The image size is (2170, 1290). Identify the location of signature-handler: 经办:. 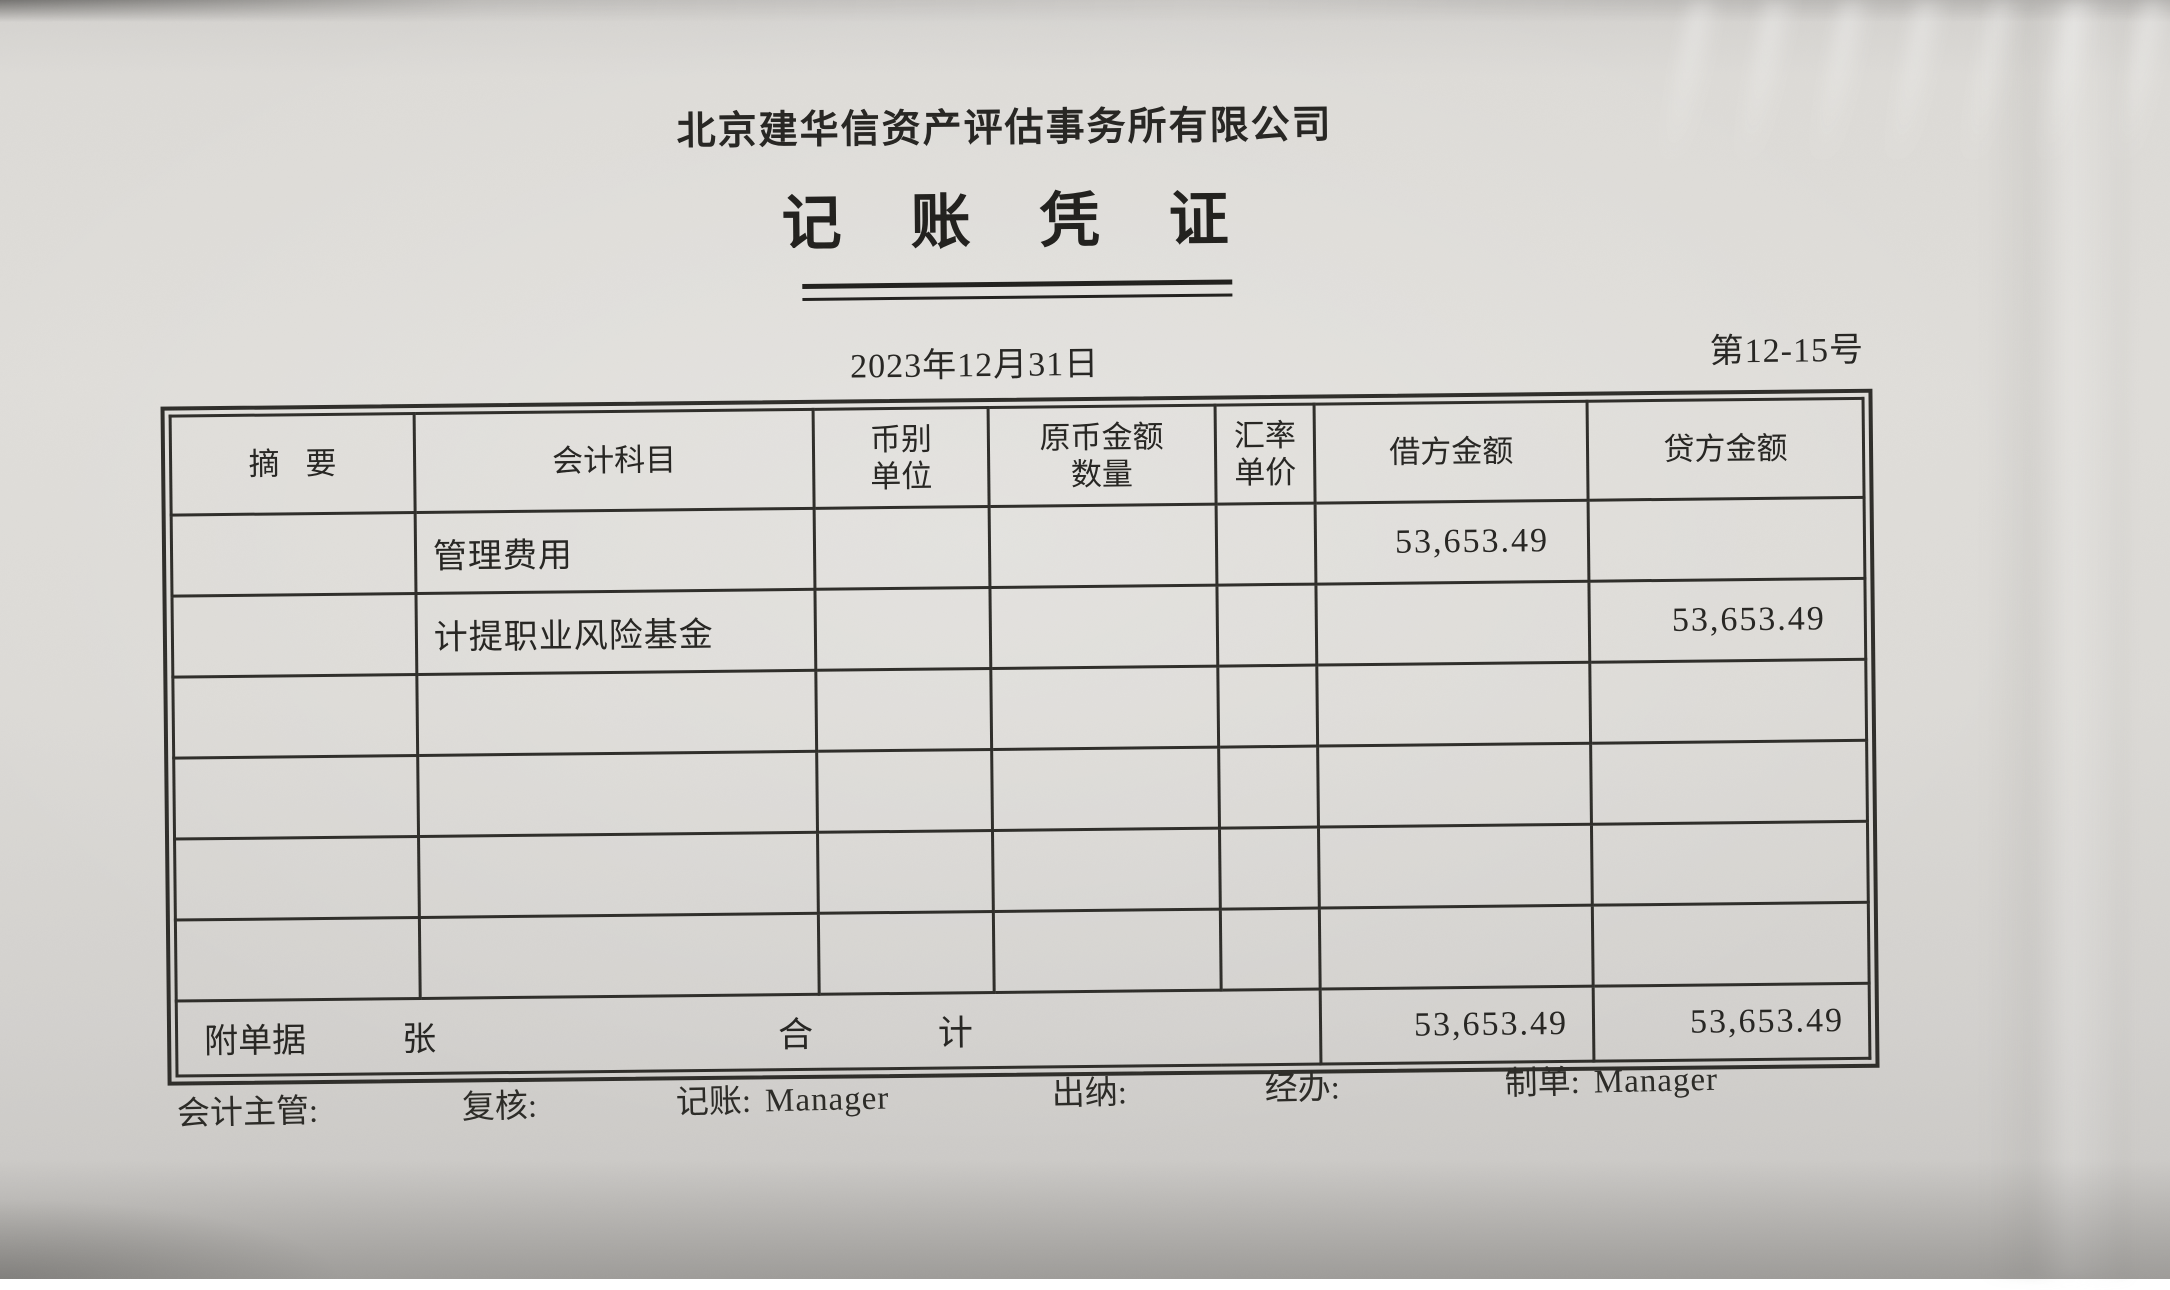
(1309, 1085).